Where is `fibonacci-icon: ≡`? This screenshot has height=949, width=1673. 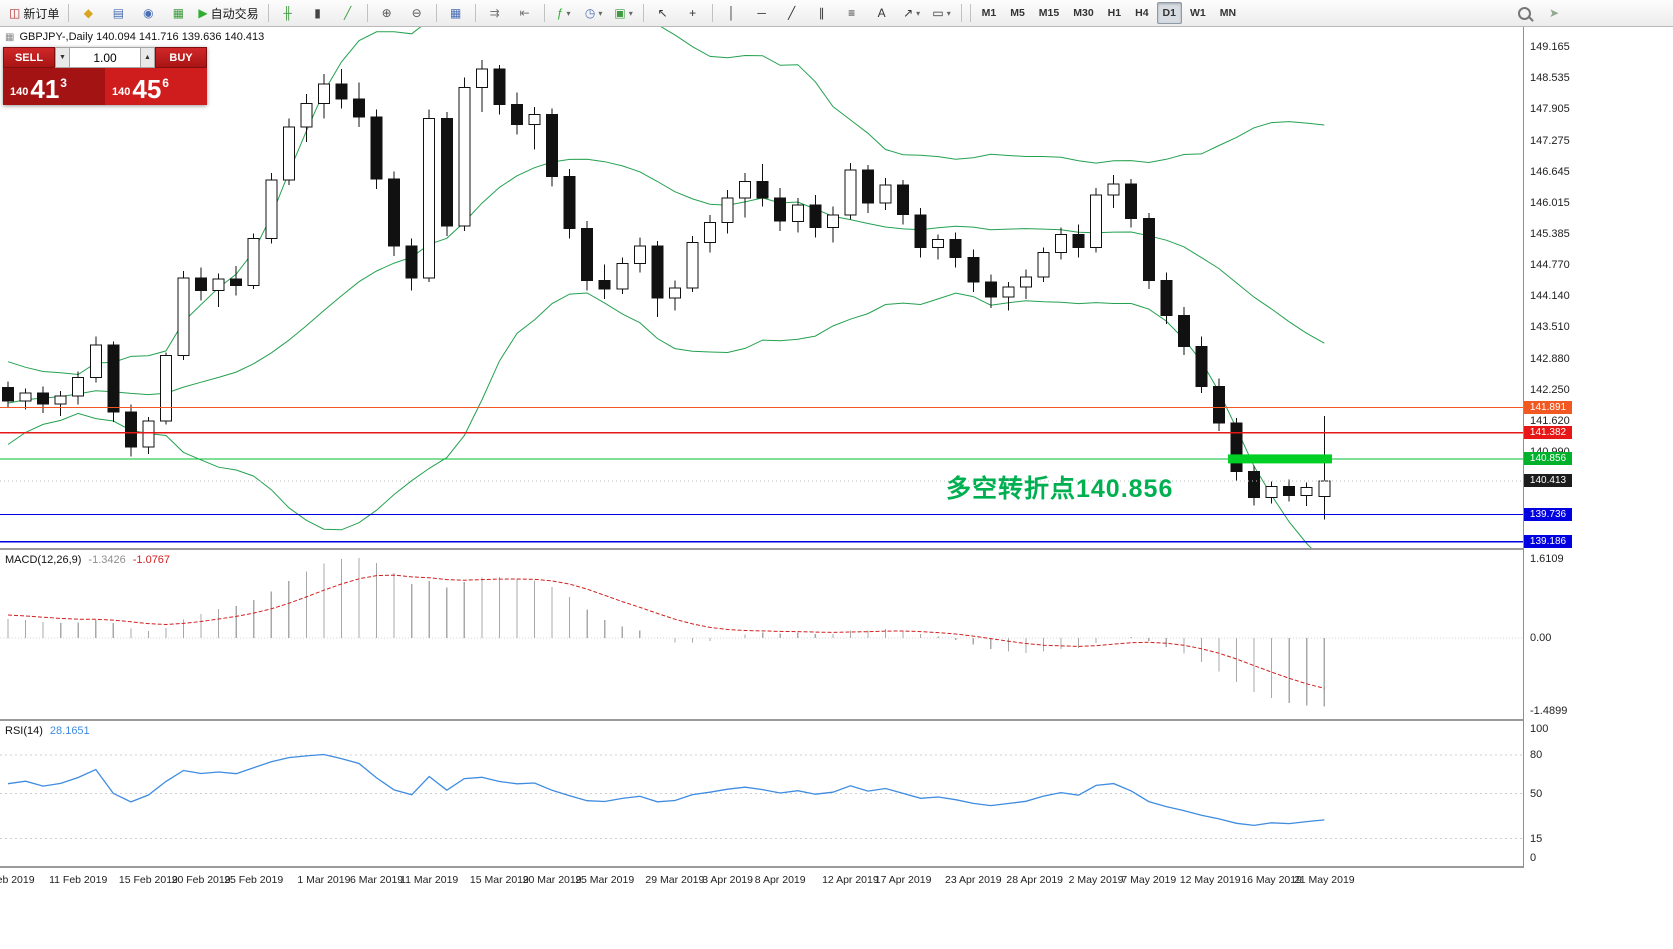 fibonacci-icon: ≡ is located at coordinates (852, 13).